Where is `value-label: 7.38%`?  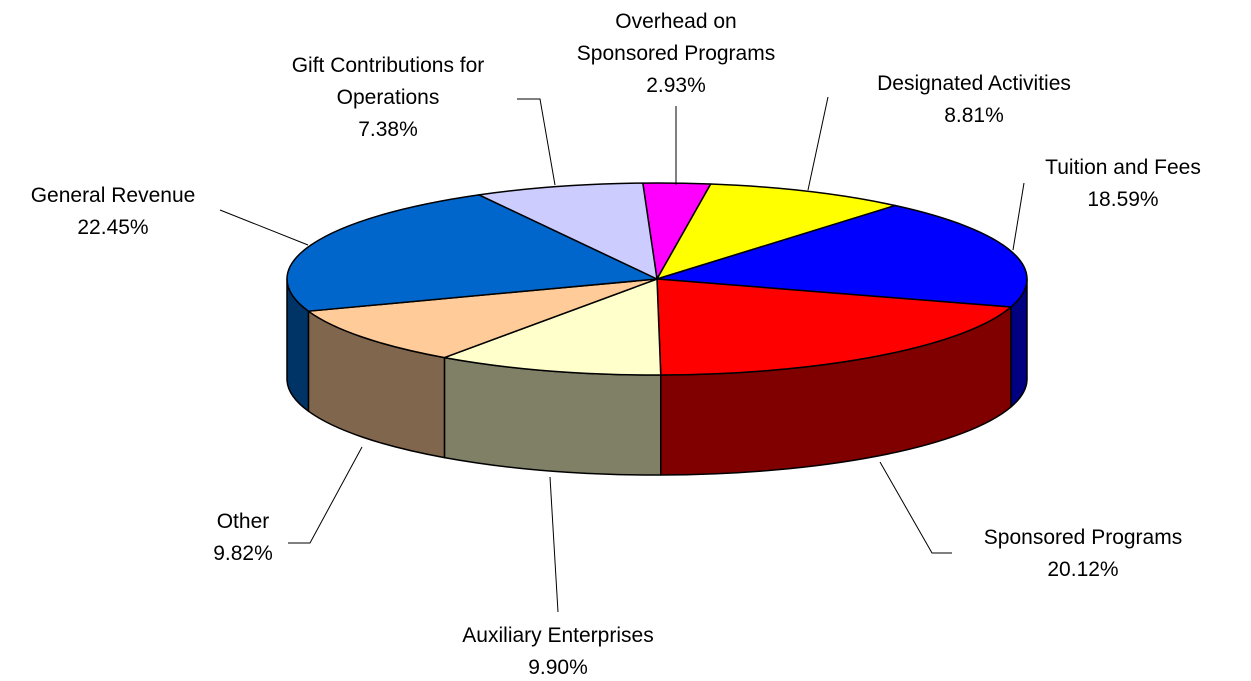
value-label: 7.38% is located at coordinates (388, 129).